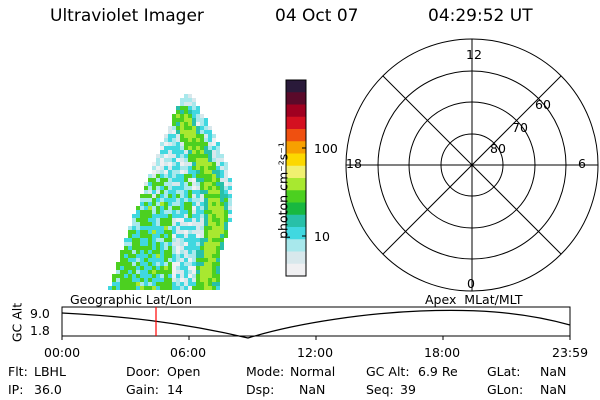 This screenshot has width=600, height=400. I want to click on timeline-xtick-4: 23:59, so click(570, 352).